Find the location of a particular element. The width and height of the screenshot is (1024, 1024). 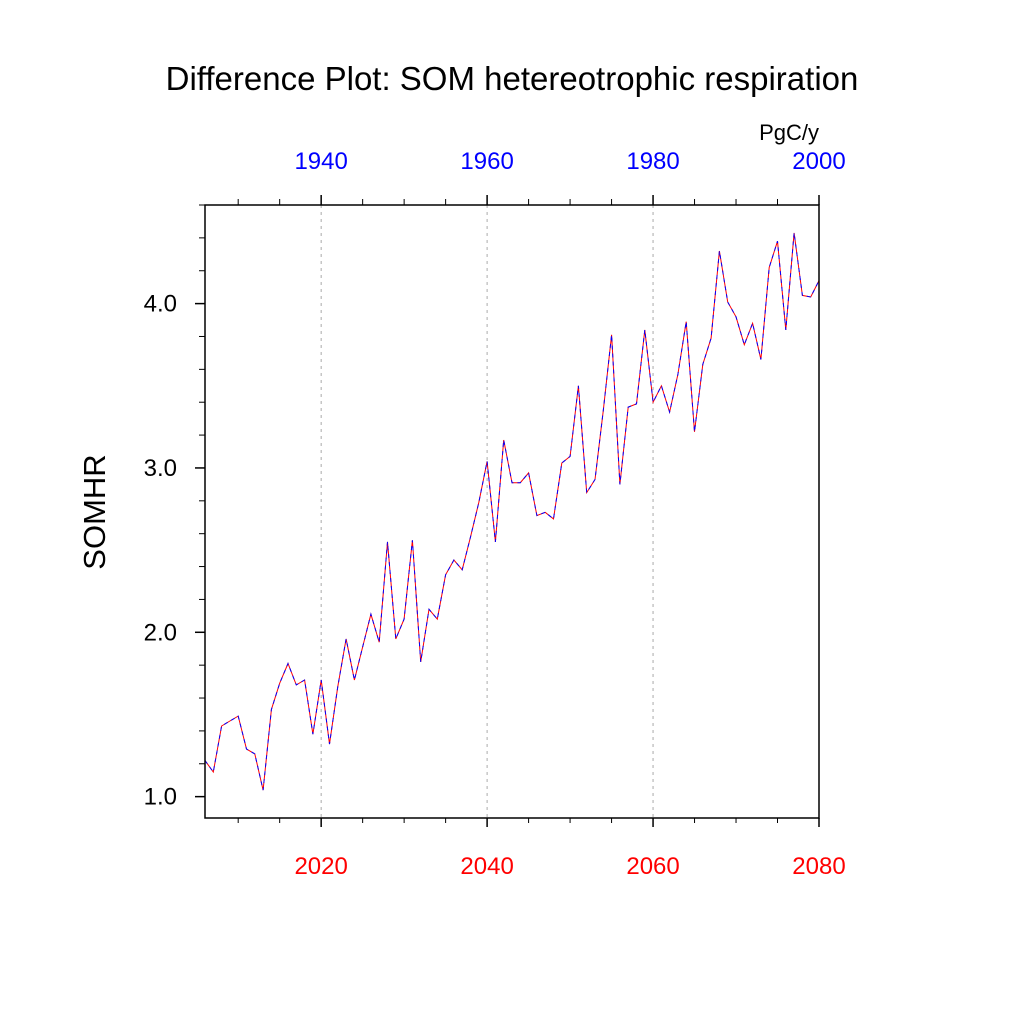

top-x-tick-label: 1940 is located at coordinates (320, 161).